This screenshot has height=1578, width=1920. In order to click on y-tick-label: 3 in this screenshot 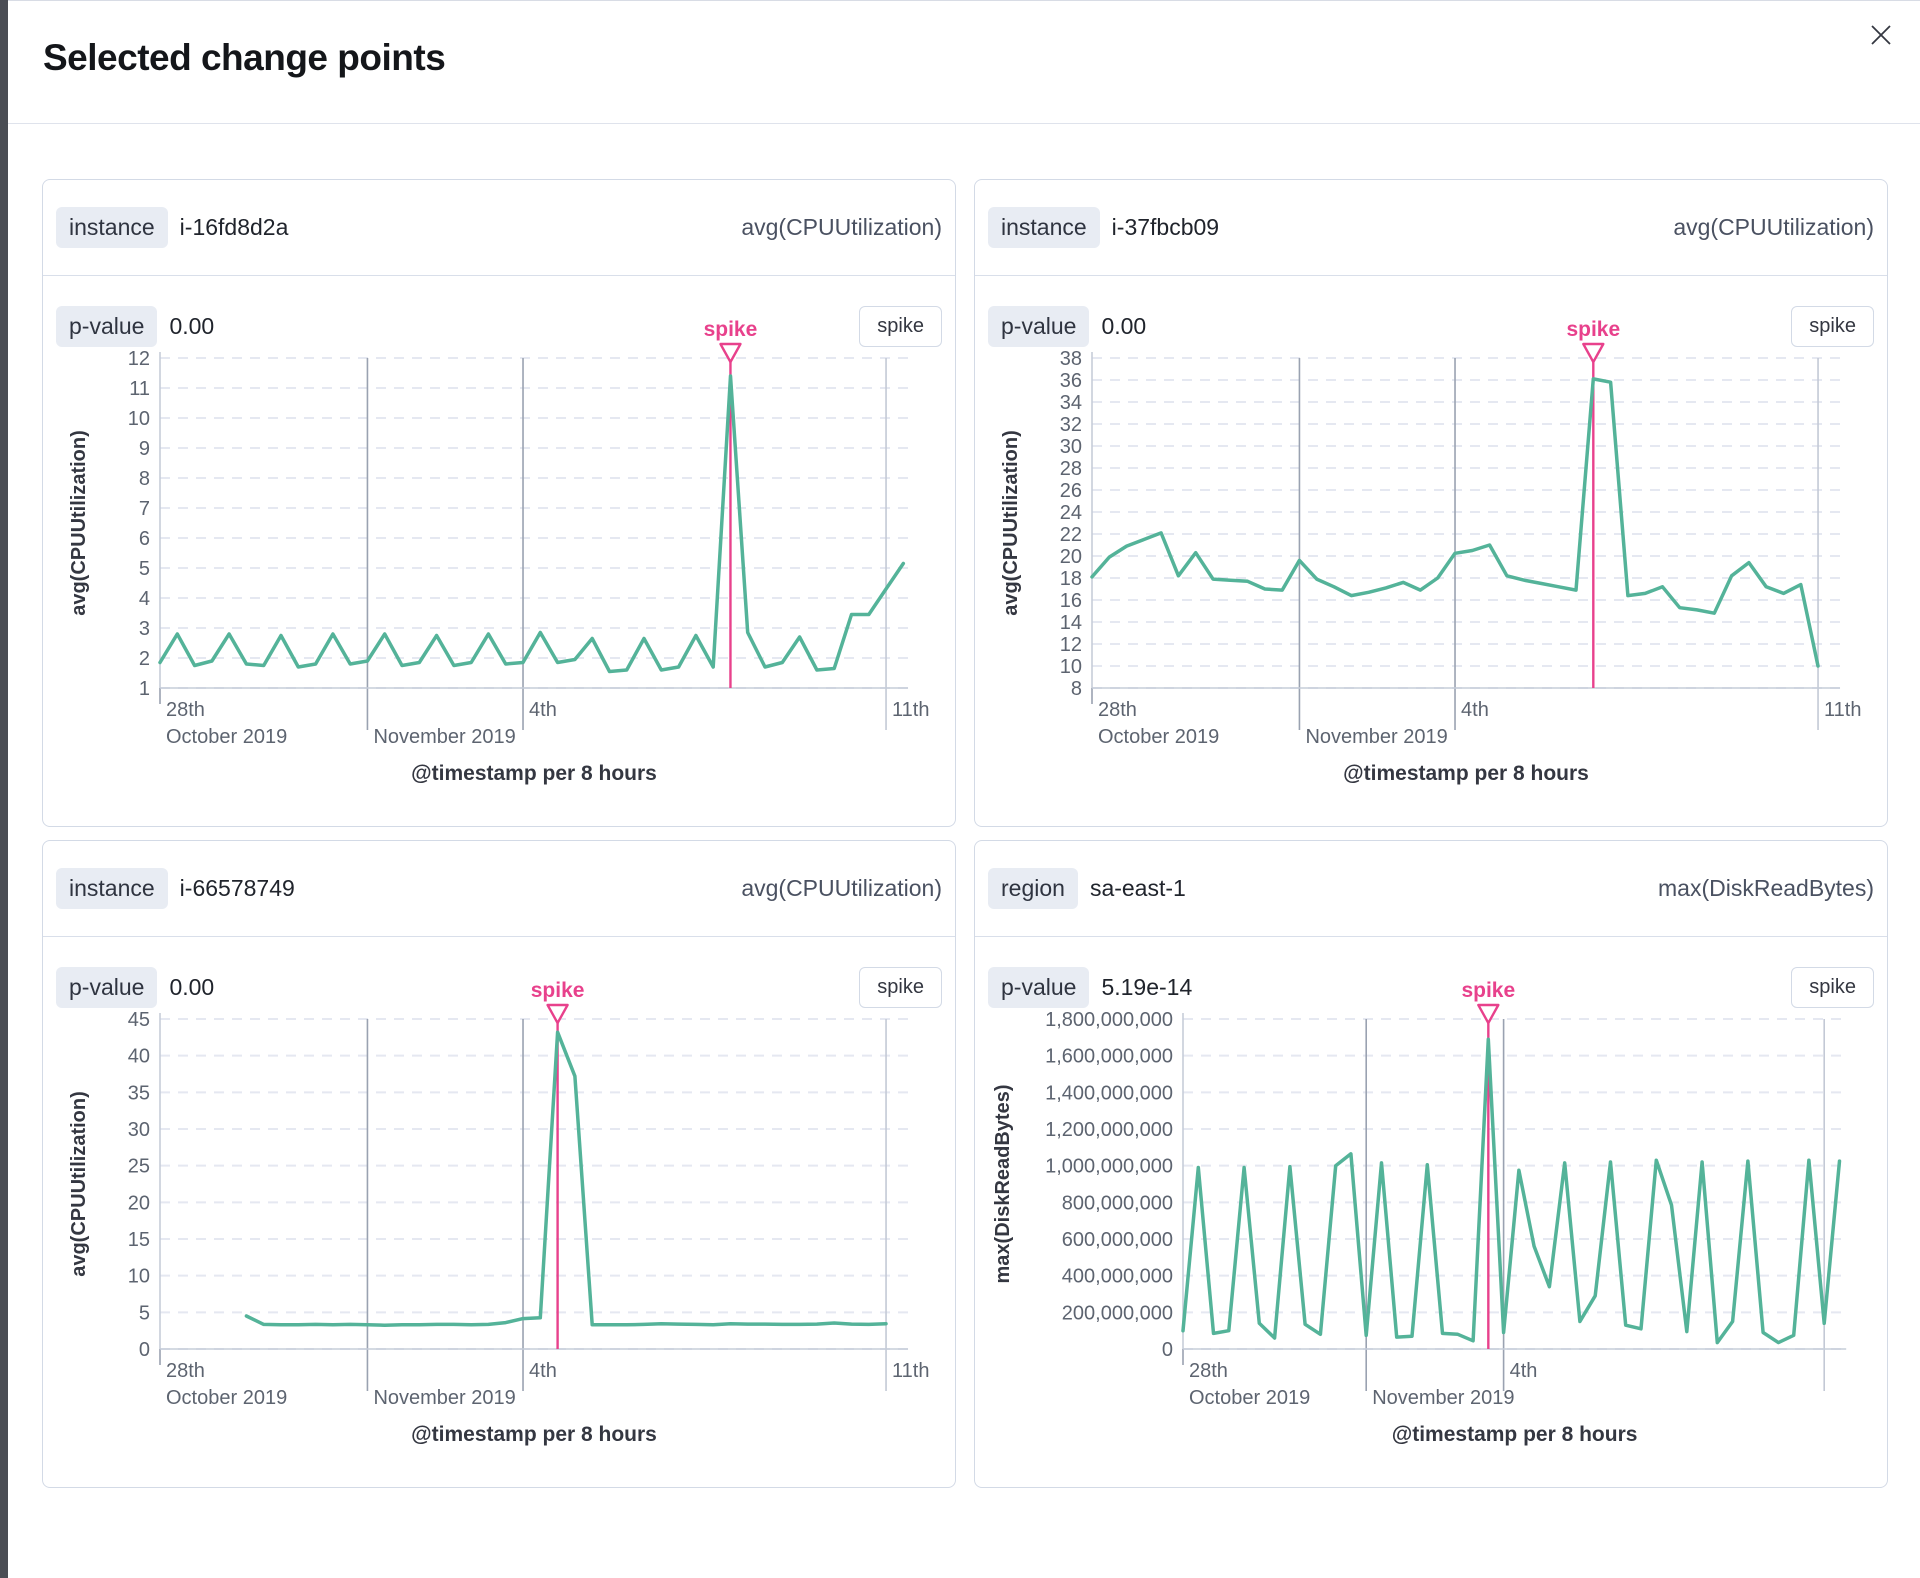, I will do `click(144, 629)`.